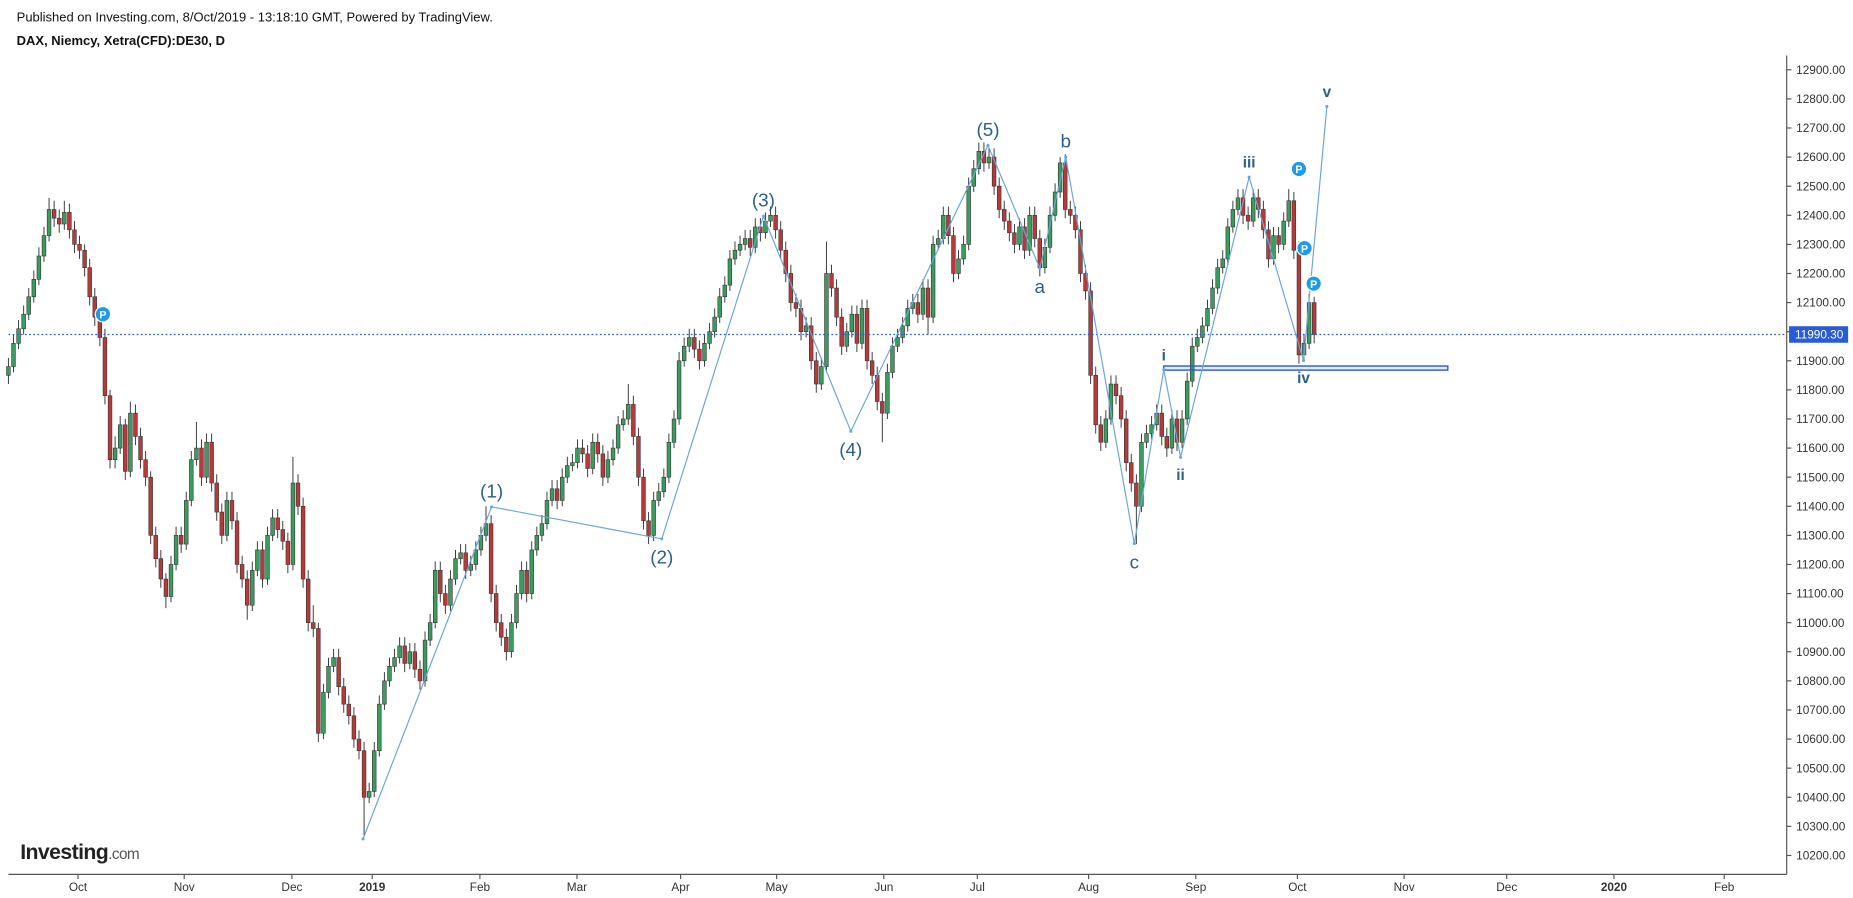 Image resolution: width=1853 pixels, height=898 pixels. Describe the element at coordinates (1821, 681) in the screenshot. I see `y-tick-label: 10800.00` at that location.